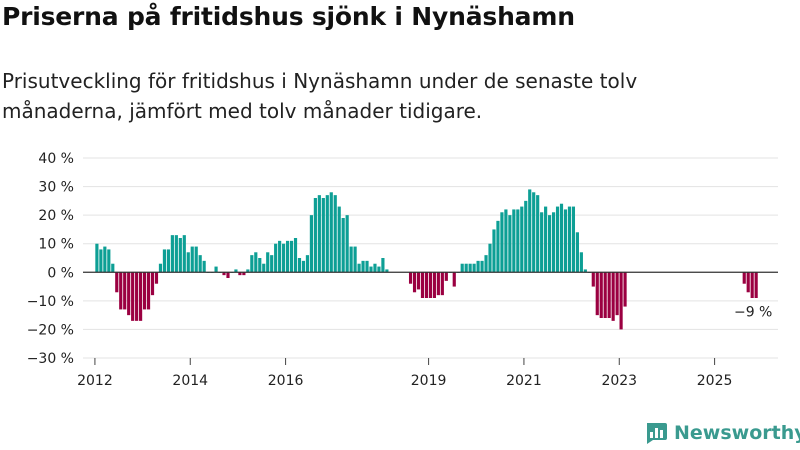  I want to click on y-tick-label: 20 %, so click(56, 216).